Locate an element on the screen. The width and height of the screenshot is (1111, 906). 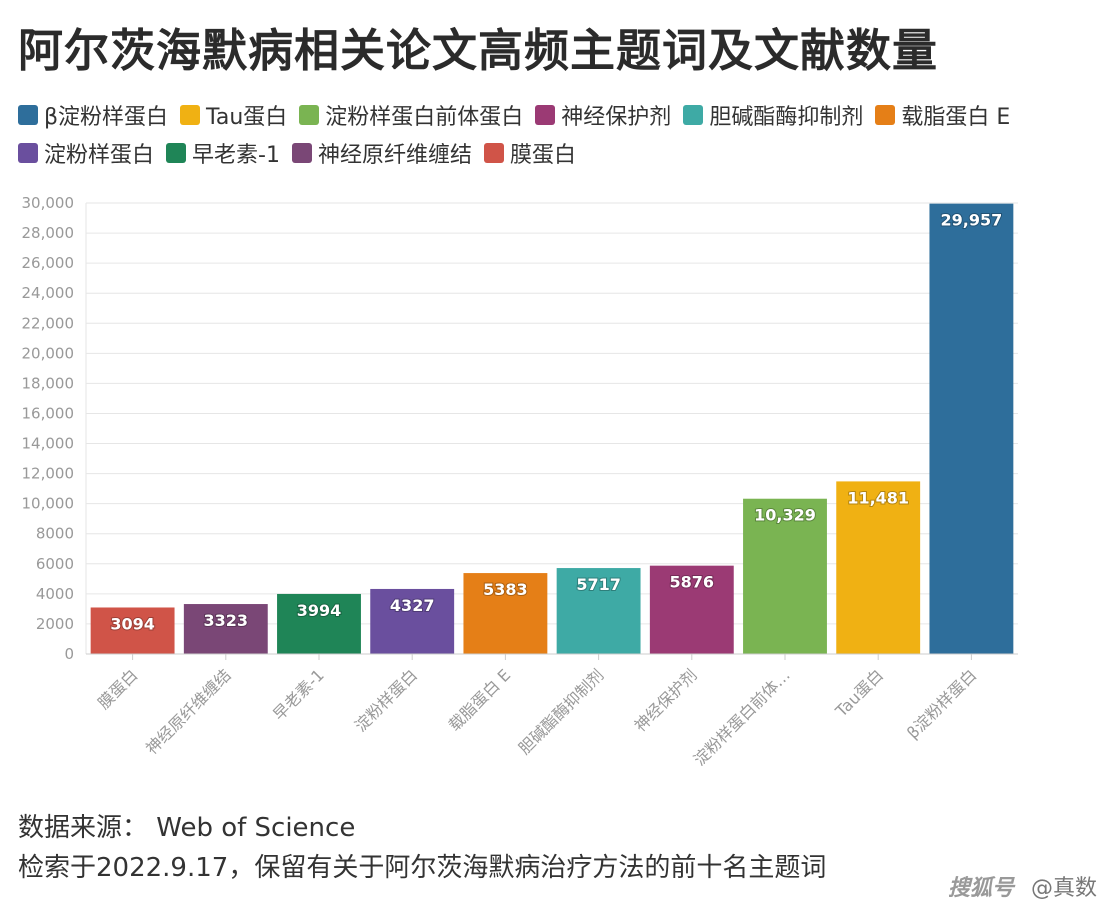
legend-label: 膜蛋白 is located at coordinates (542, 155).